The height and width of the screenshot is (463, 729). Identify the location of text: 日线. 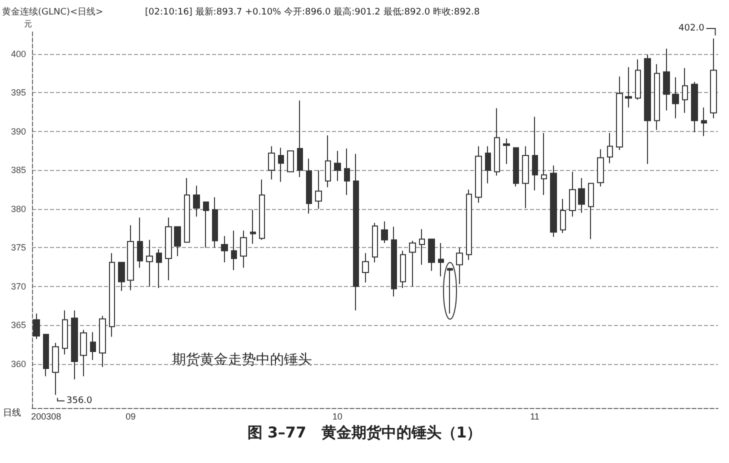
(12, 413).